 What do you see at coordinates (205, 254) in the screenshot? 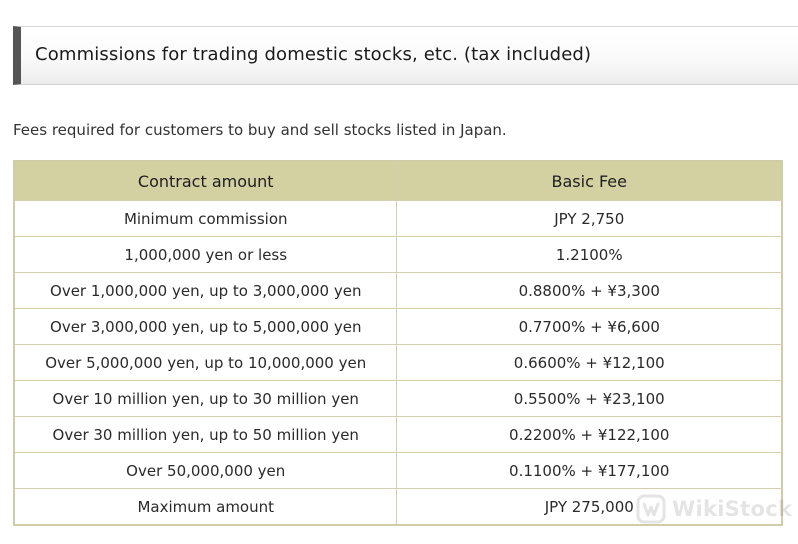
I see `contract-amount-cell: 1,000,000 yen or less` at bounding box center [205, 254].